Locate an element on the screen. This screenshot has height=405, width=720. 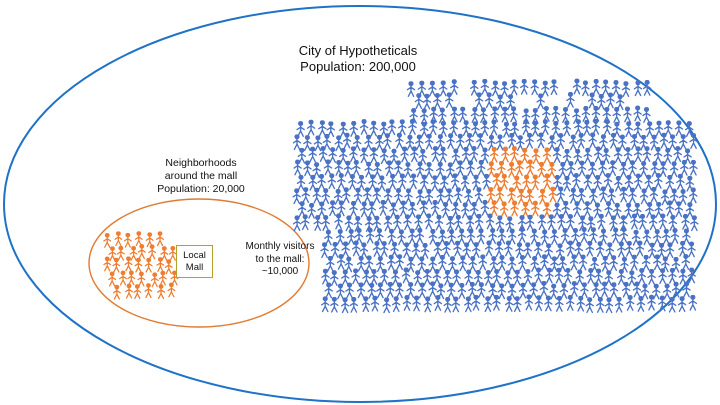
mall-label-line1: Local is located at coordinates (194, 256).